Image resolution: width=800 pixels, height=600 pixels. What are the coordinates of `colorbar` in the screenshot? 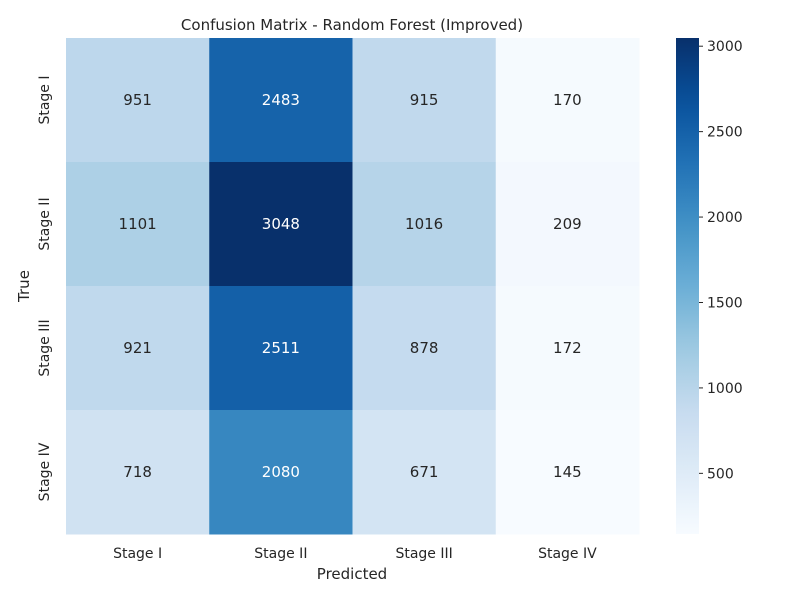 It's located at (687, 286).